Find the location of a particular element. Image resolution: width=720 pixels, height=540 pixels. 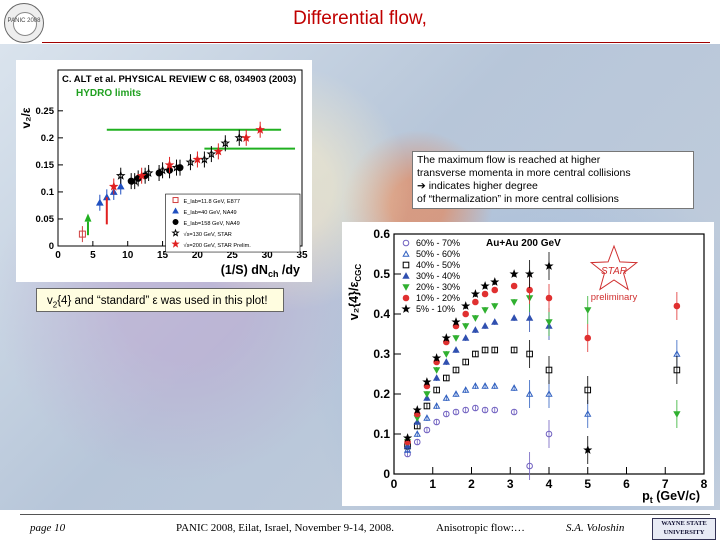

green-arrow-icon is located at coordinates (88, 217).